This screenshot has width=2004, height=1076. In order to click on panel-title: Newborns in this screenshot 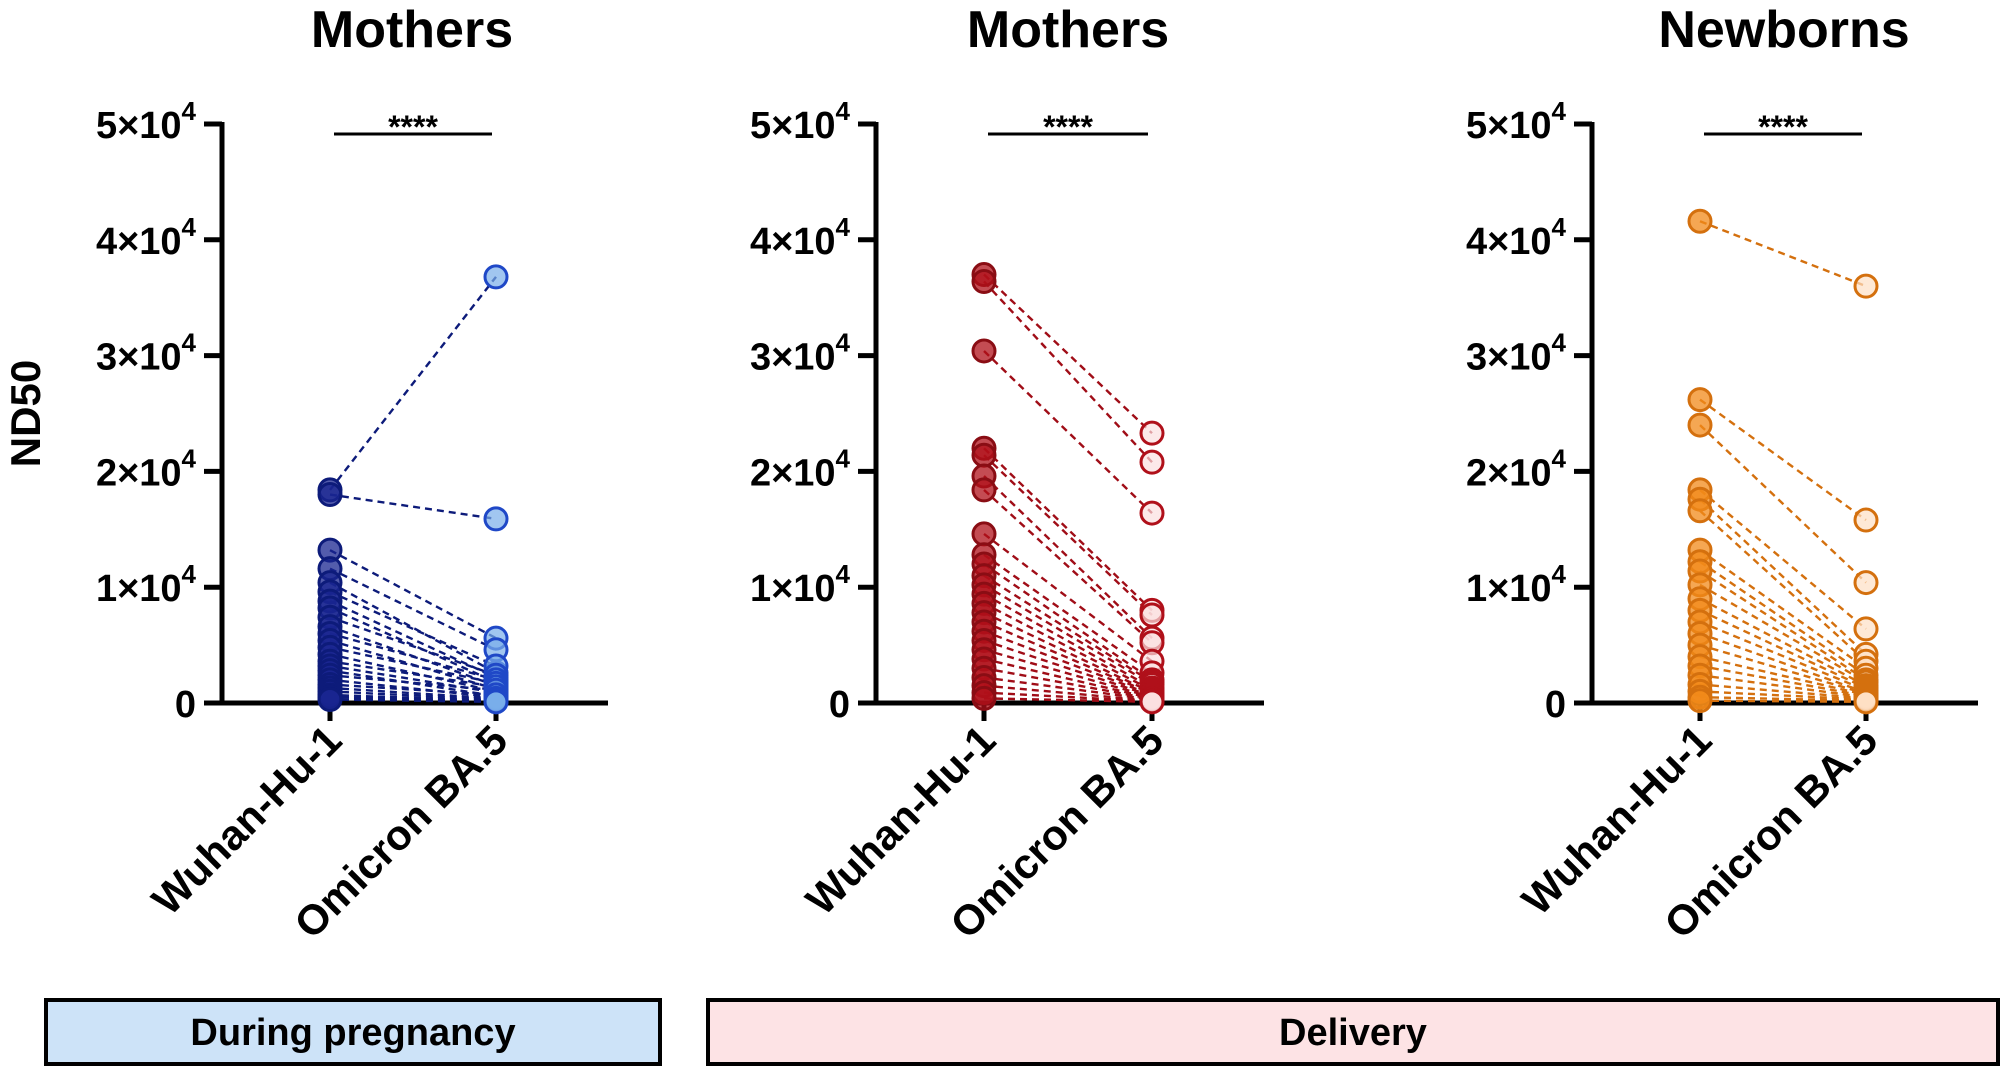, I will do `click(1783, 30)`.